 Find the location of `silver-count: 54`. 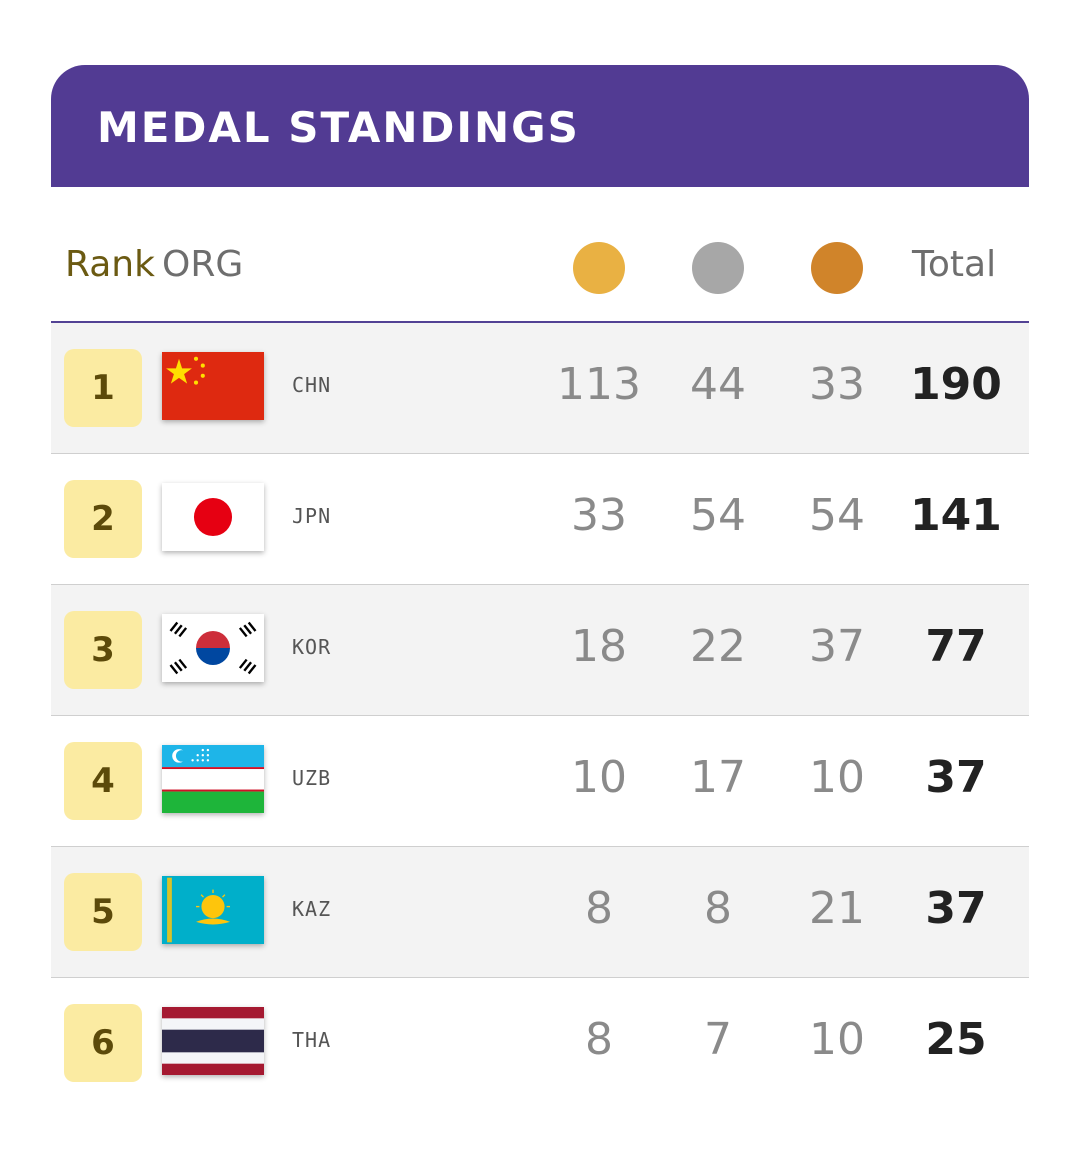

silver-count: 54 is located at coordinates (718, 515).